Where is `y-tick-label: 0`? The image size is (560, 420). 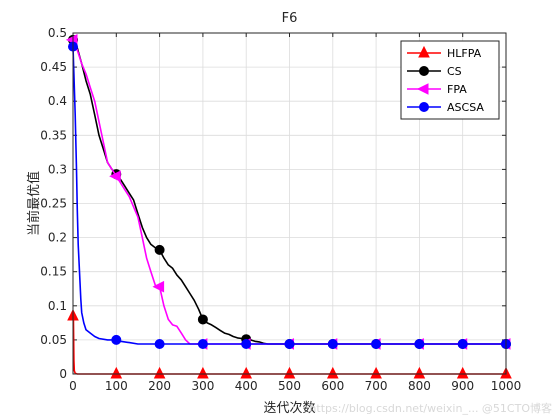
y-tick-label: 0 is located at coordinates (63, 374).